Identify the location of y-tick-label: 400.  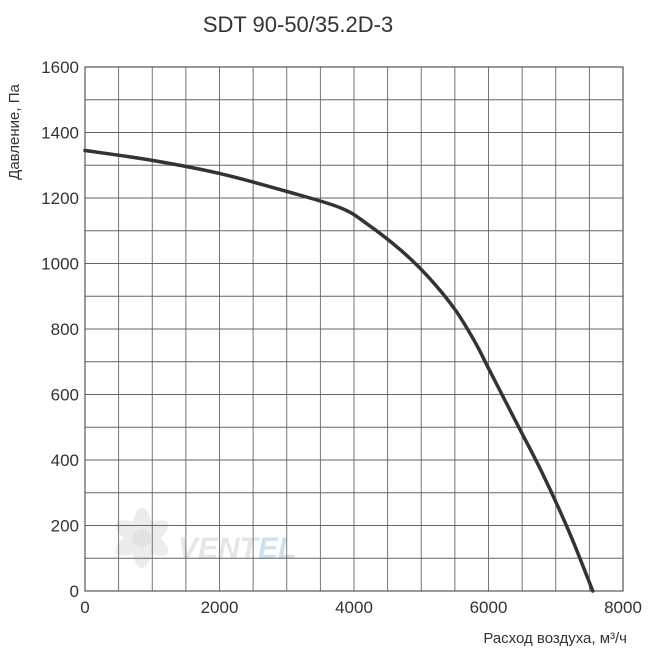
(65, 460).